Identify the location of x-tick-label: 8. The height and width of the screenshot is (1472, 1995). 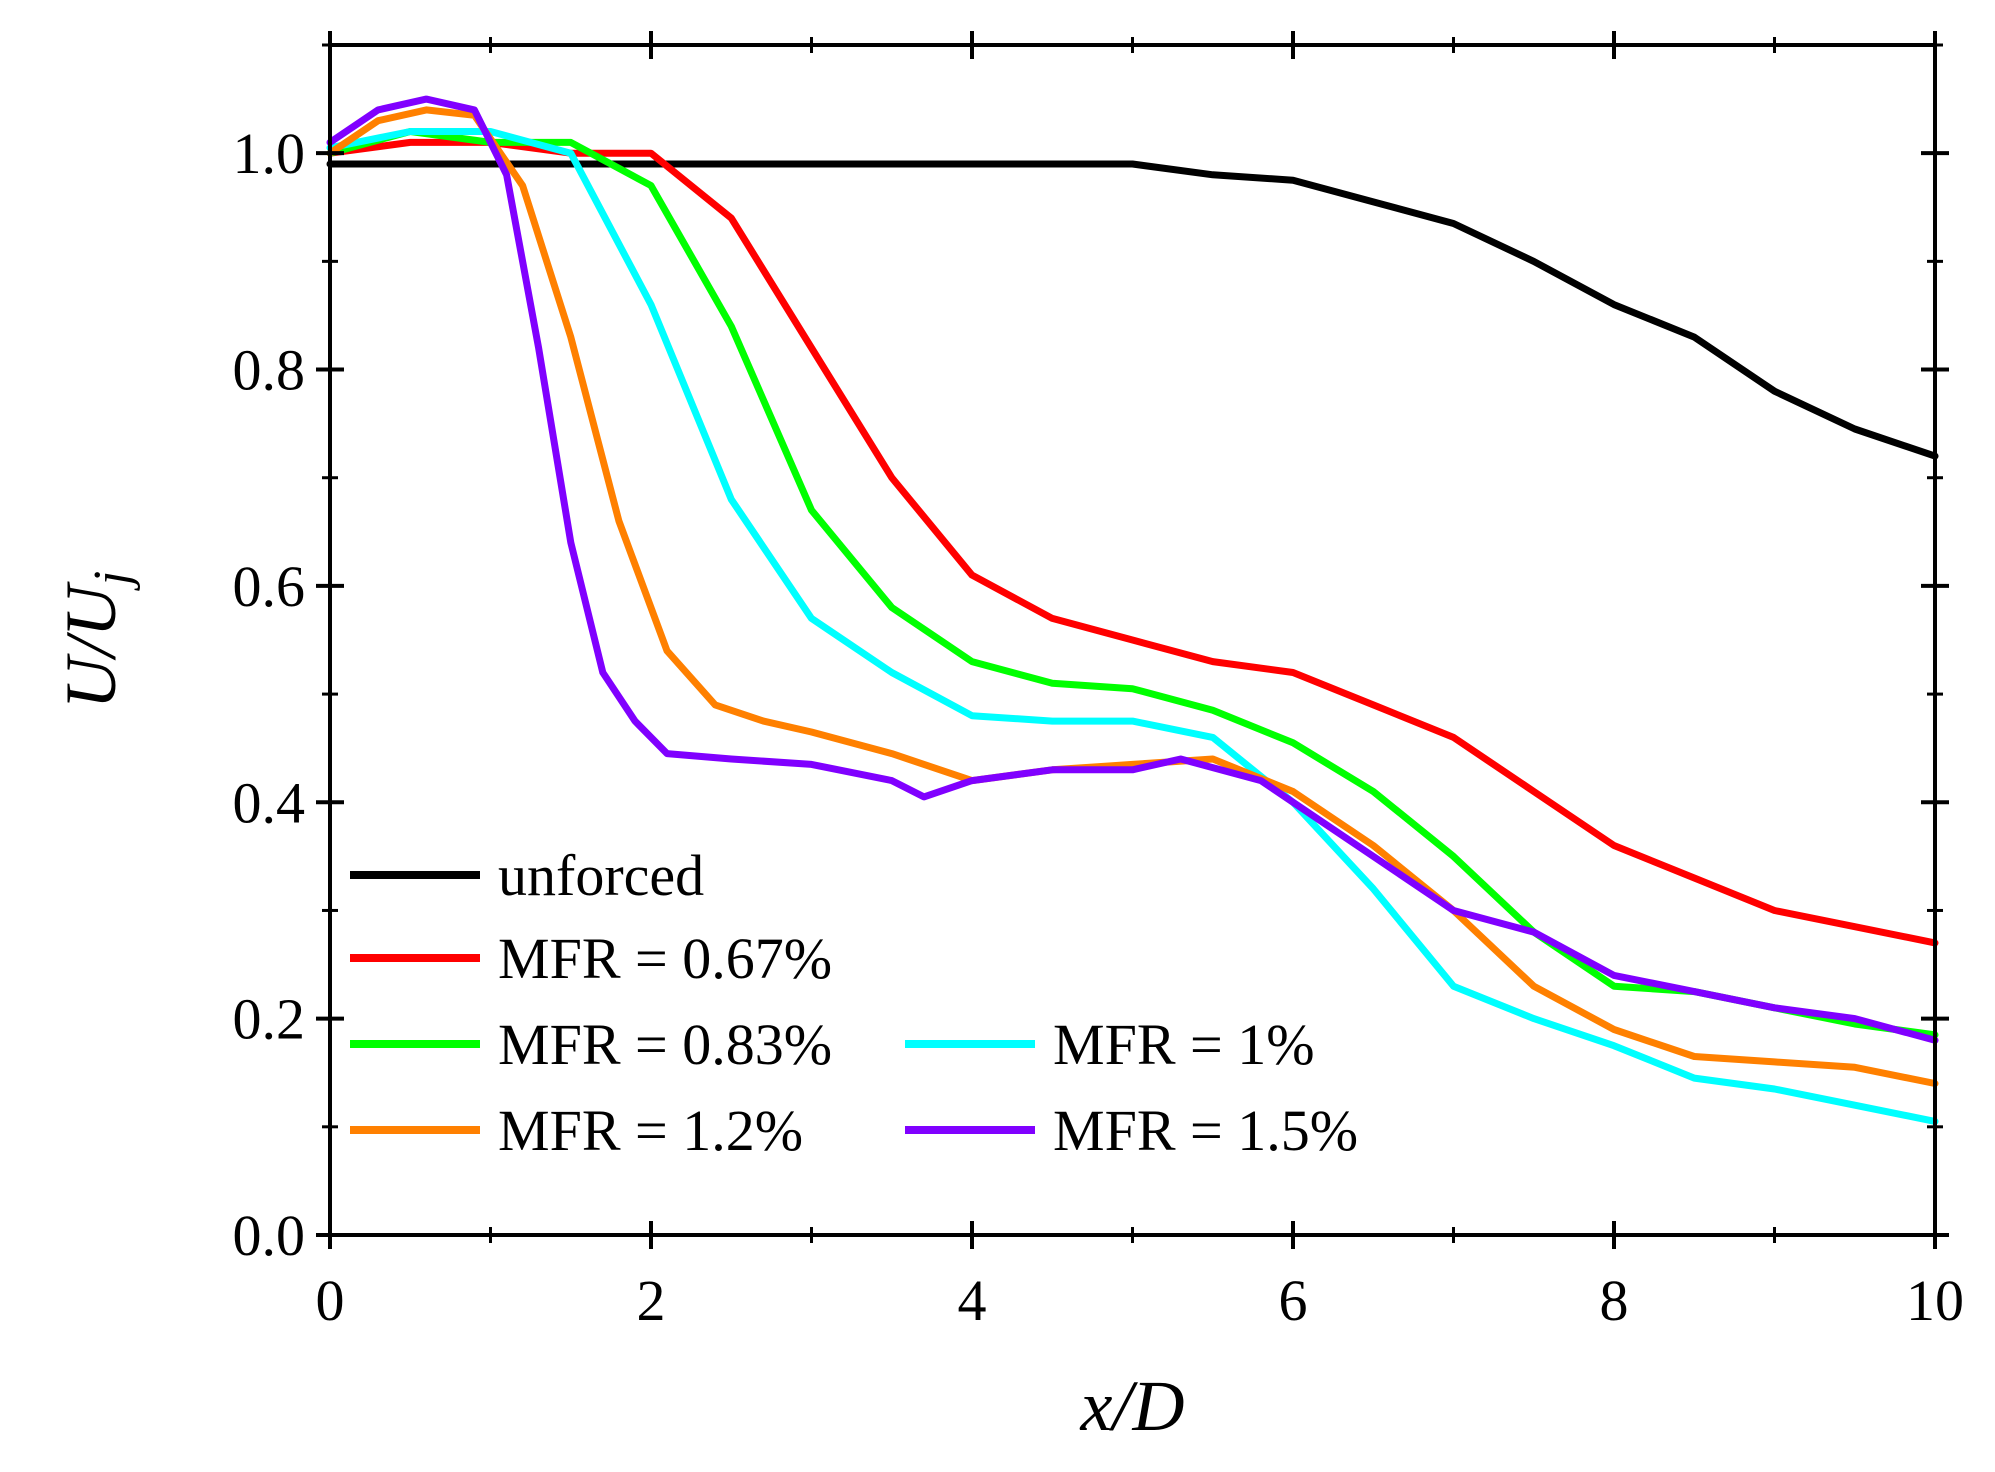
(1614, 1300).